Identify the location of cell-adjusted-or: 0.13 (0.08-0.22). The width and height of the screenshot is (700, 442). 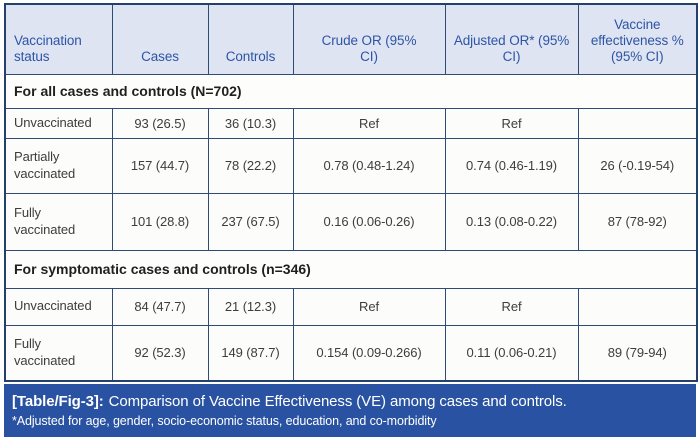
(511, 221).